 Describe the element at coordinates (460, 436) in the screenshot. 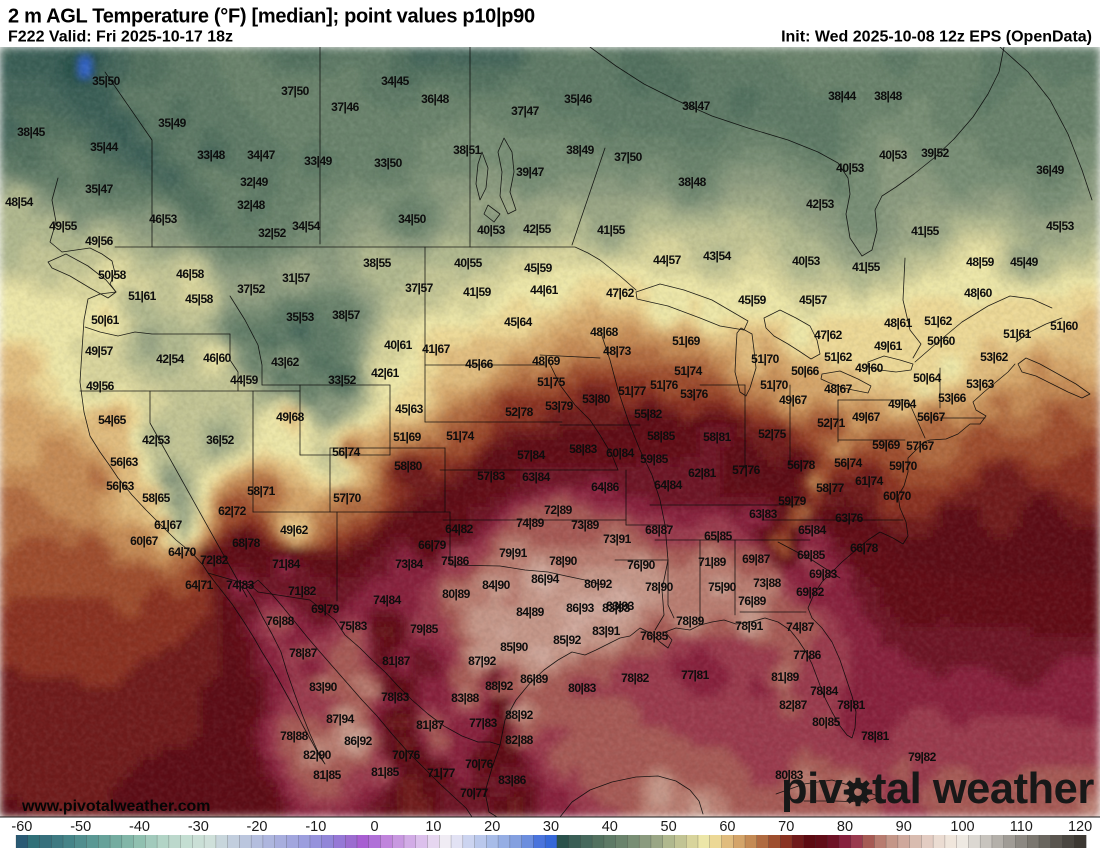

I see `svg-text: 51|74` at that location.